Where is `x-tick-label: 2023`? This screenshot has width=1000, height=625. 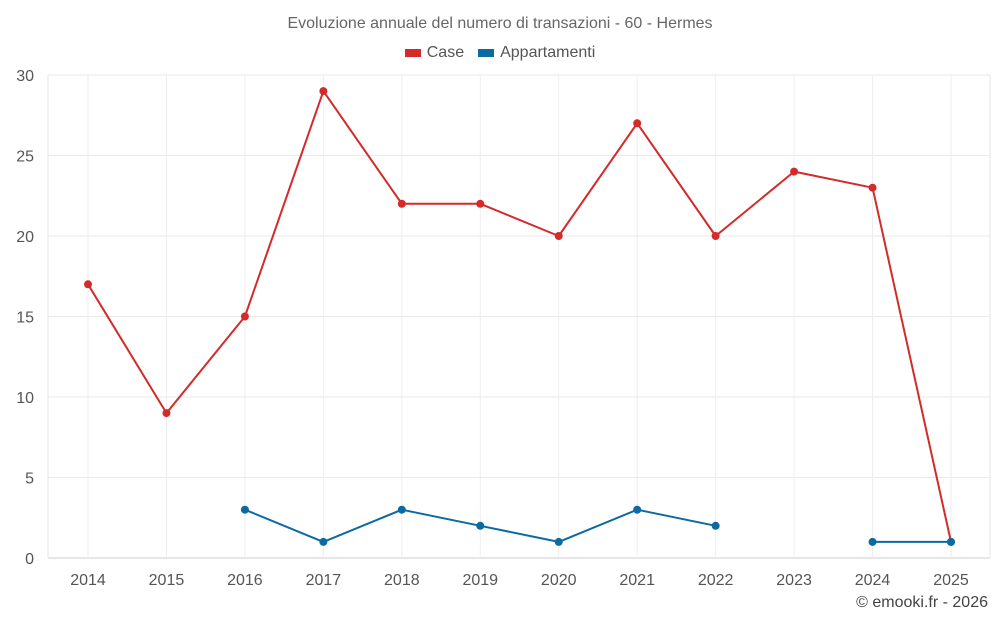 x-tick-label: 2023 is located at coordinates (794, 580).